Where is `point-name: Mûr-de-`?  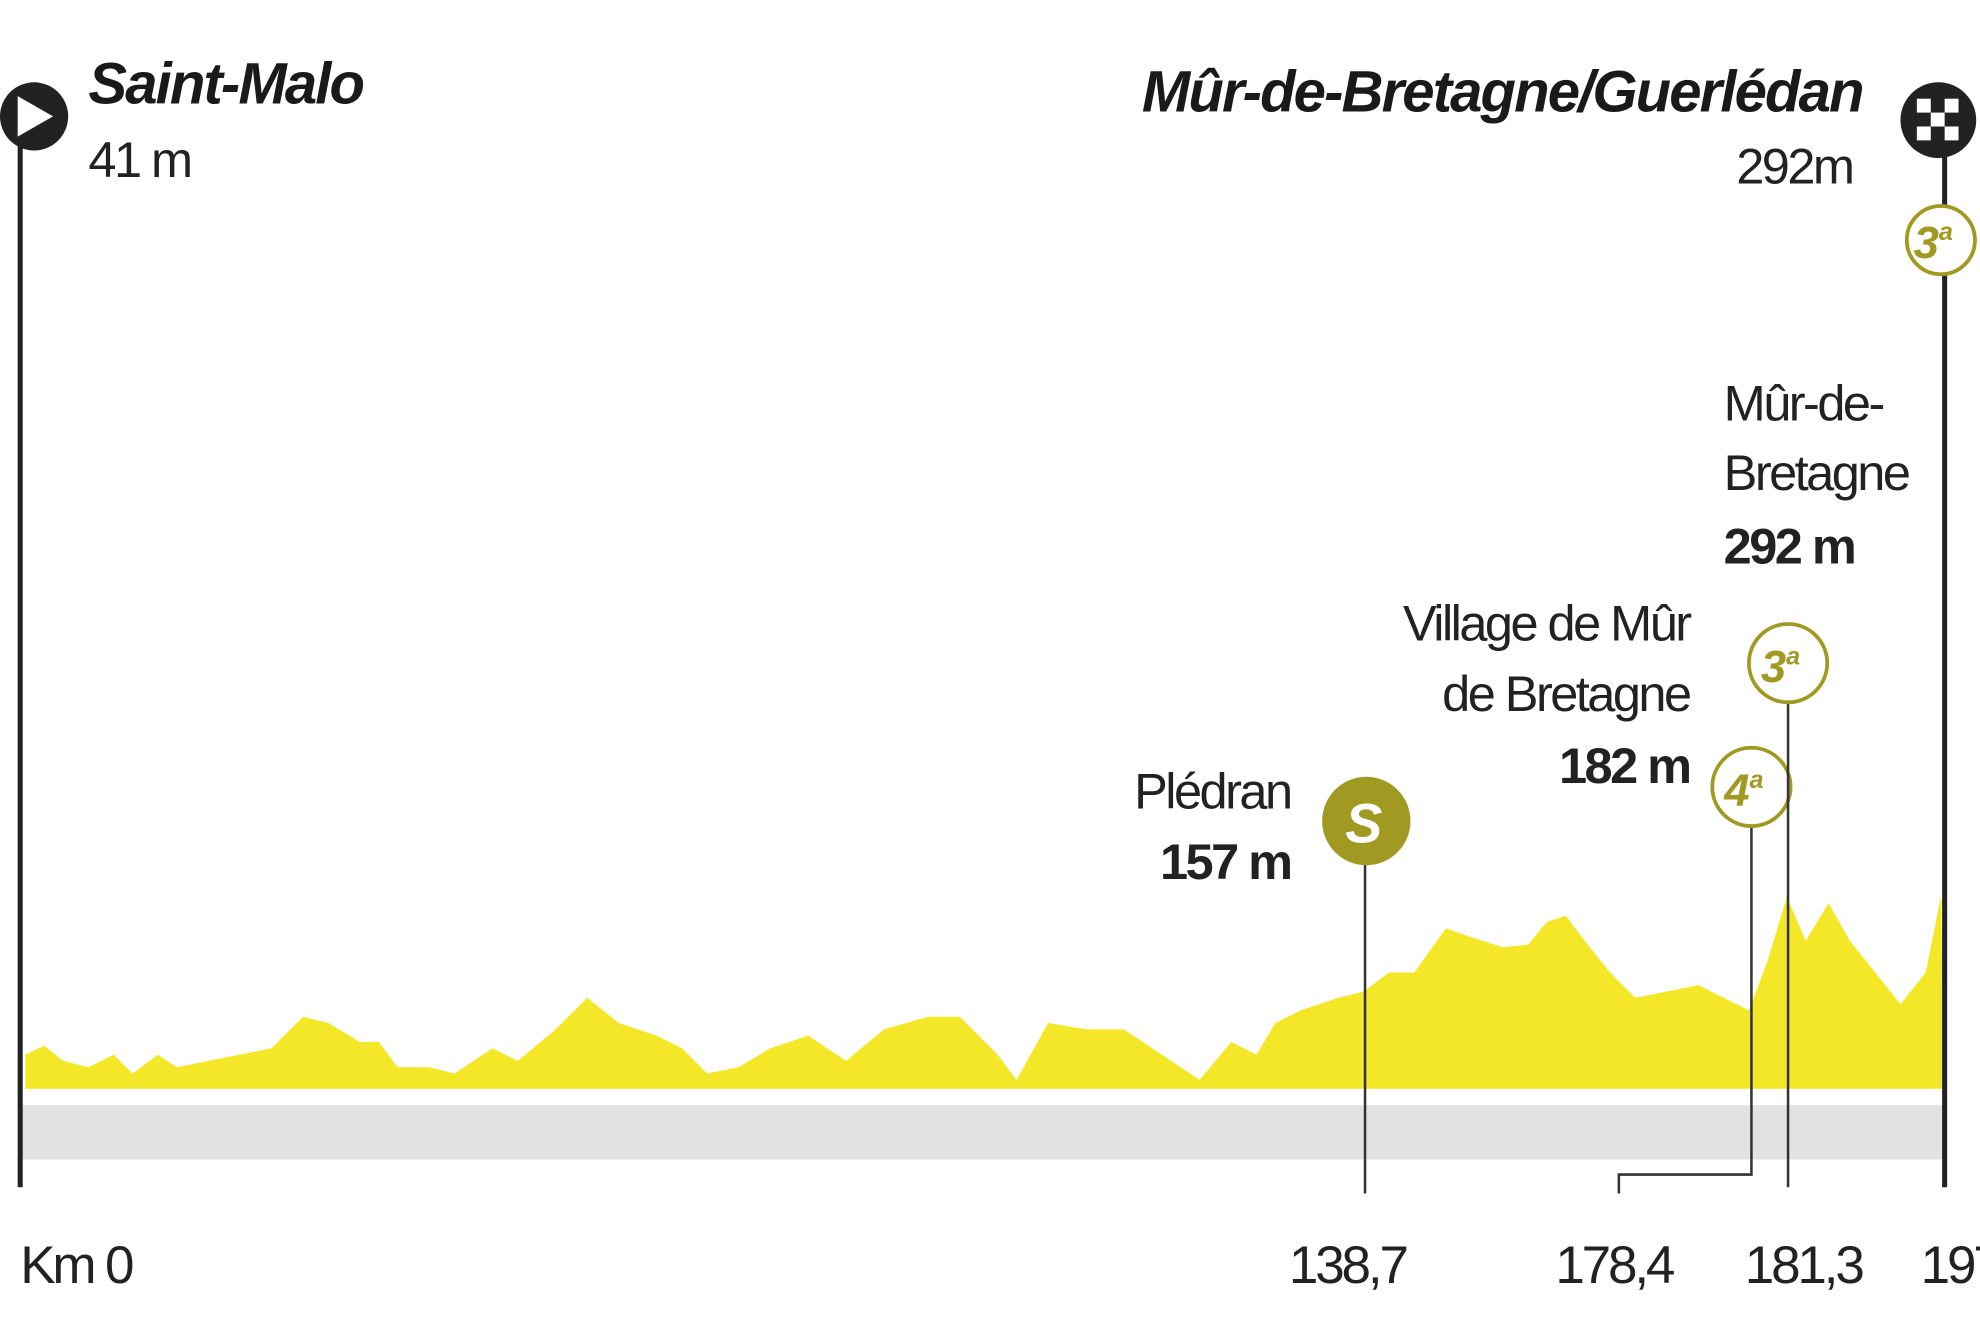
point-name: Mûr-de- is located at coordinates (1804, 403).